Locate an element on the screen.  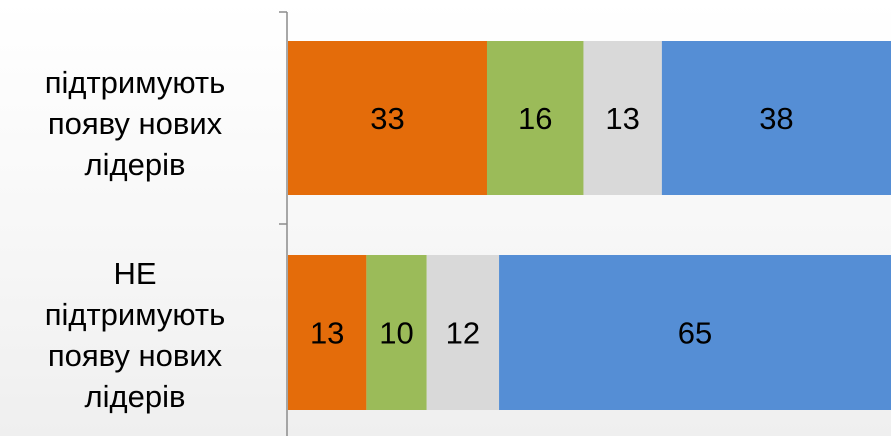
data-label: 33 is located at coordinates (387, 118).